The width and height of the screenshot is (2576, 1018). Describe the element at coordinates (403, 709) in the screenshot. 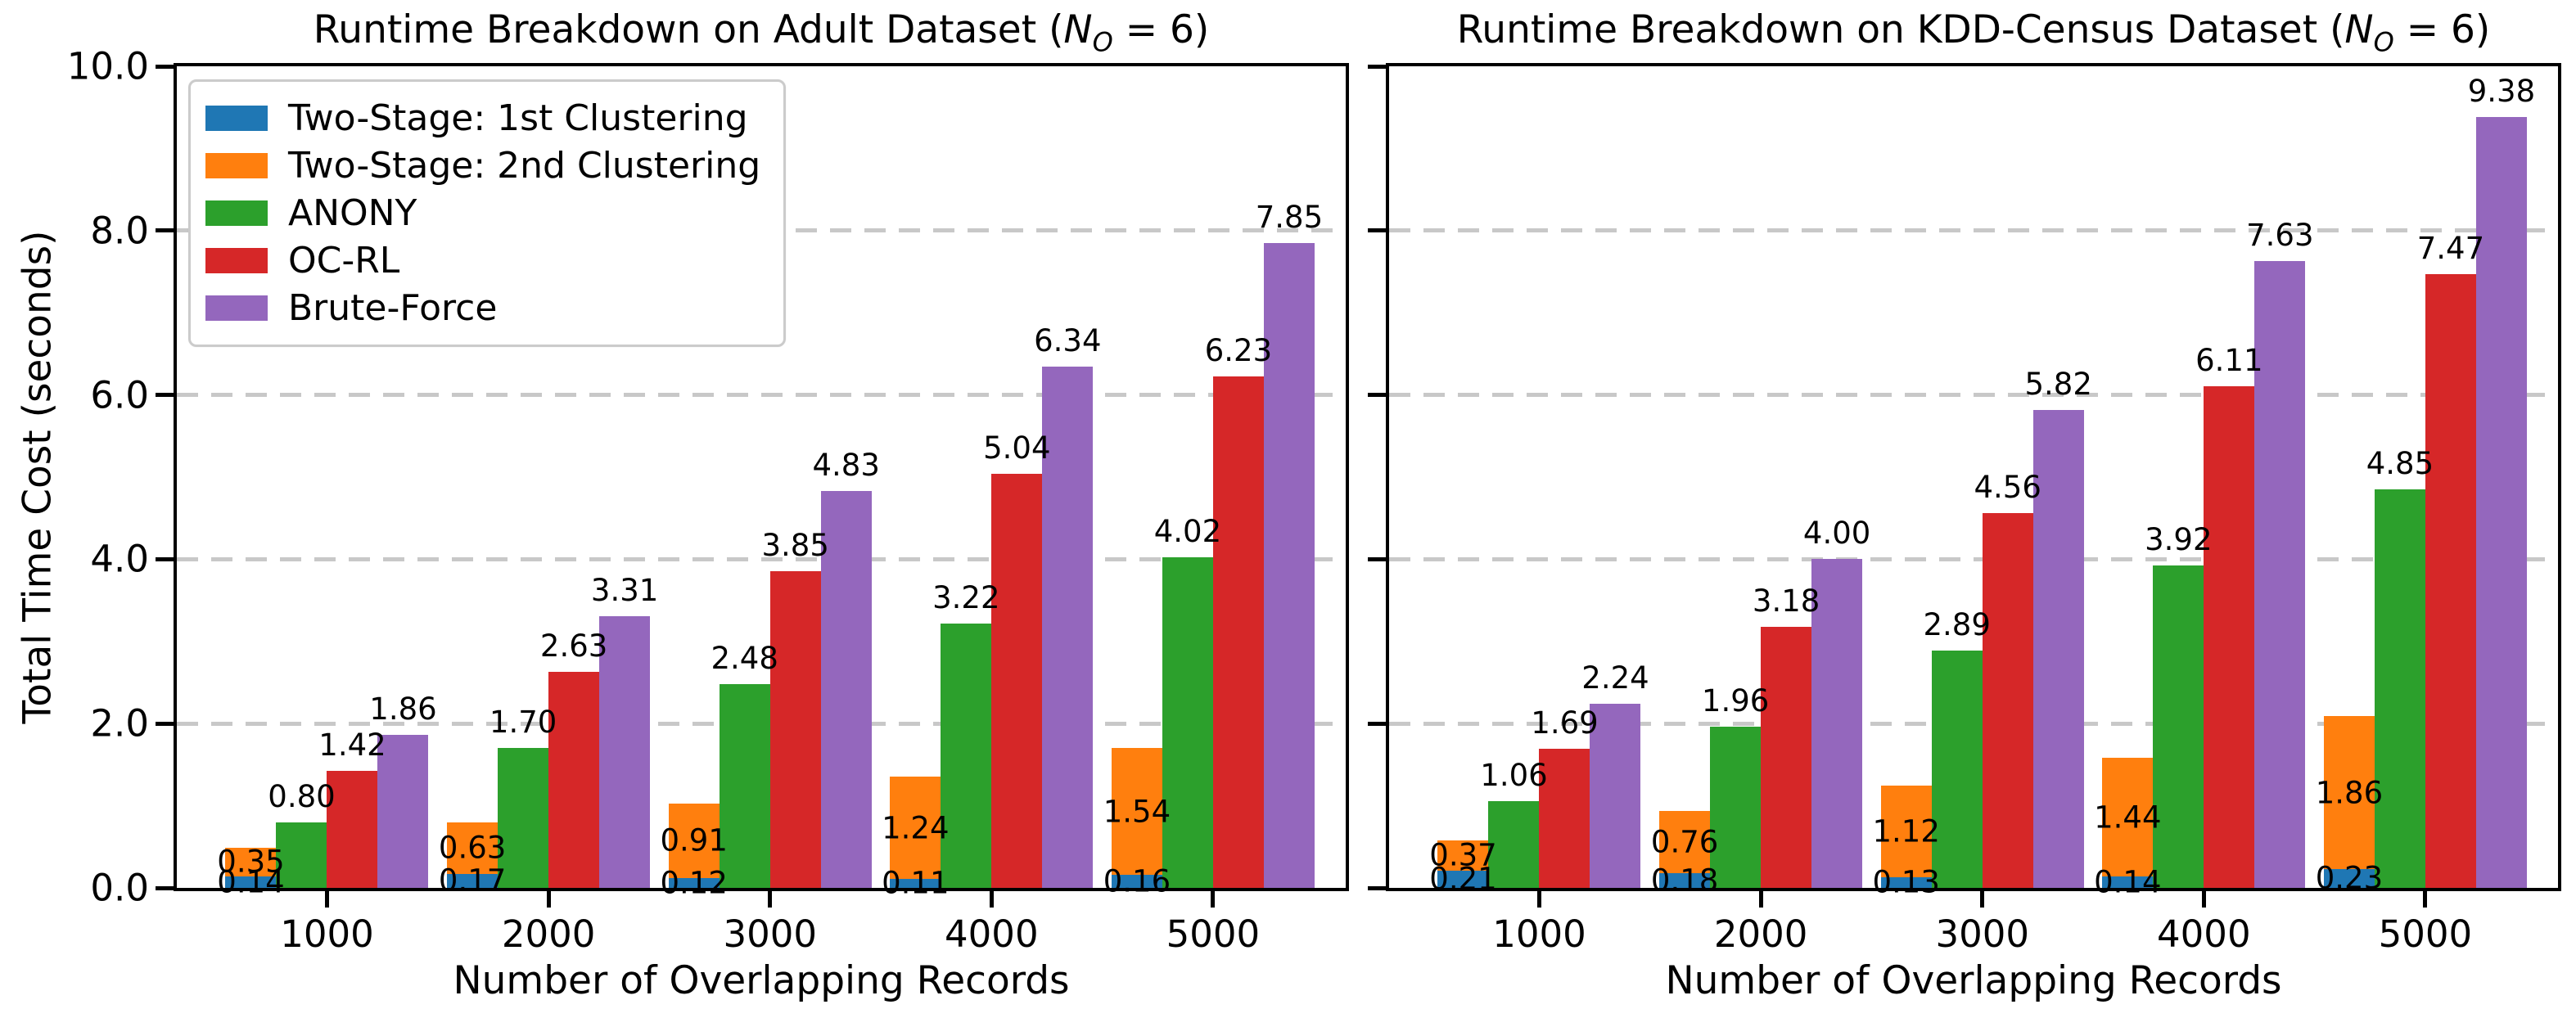

I see `bar-value-label: 1.86` at that location.